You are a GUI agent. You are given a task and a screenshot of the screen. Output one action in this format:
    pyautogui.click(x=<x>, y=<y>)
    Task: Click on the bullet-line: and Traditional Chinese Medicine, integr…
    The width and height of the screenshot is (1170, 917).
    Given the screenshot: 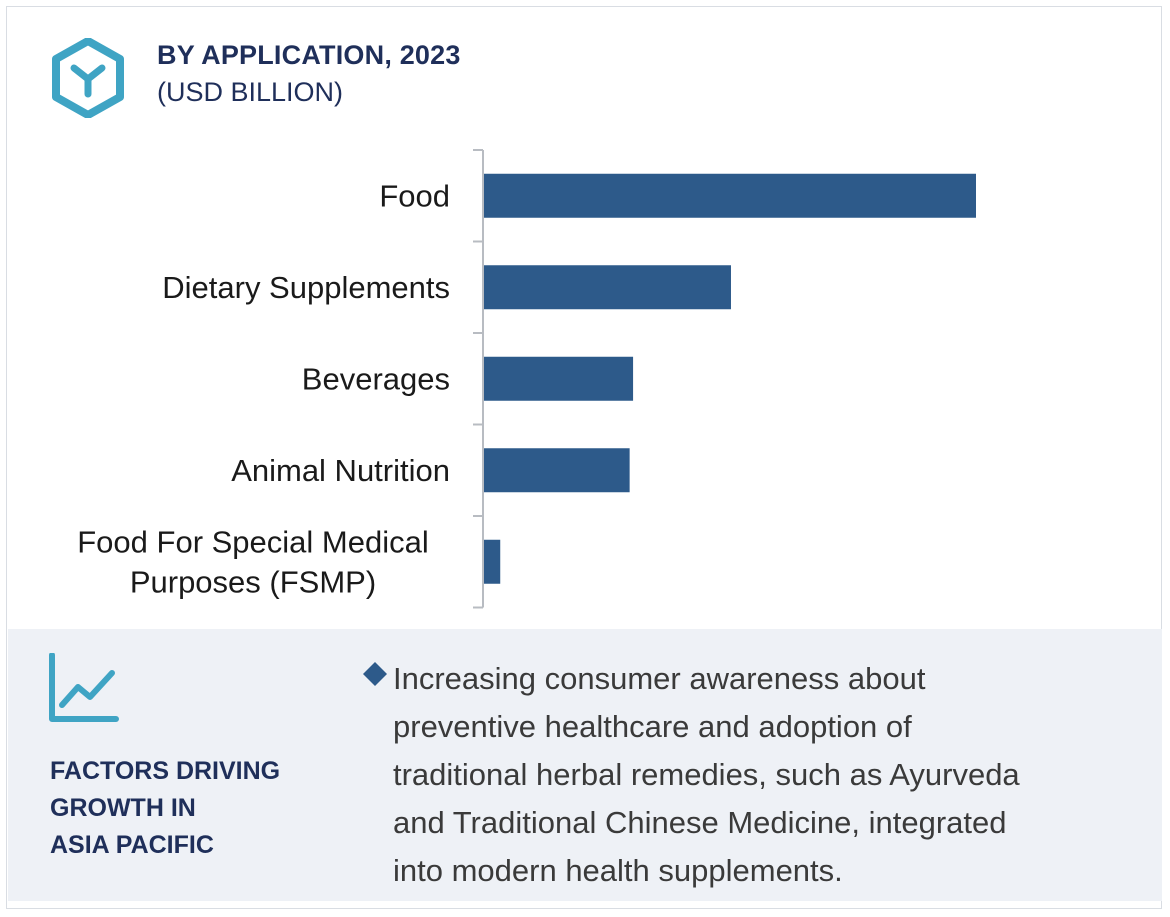 What is the action you would take?
    pyautogui.click(x=700, y=822)
    